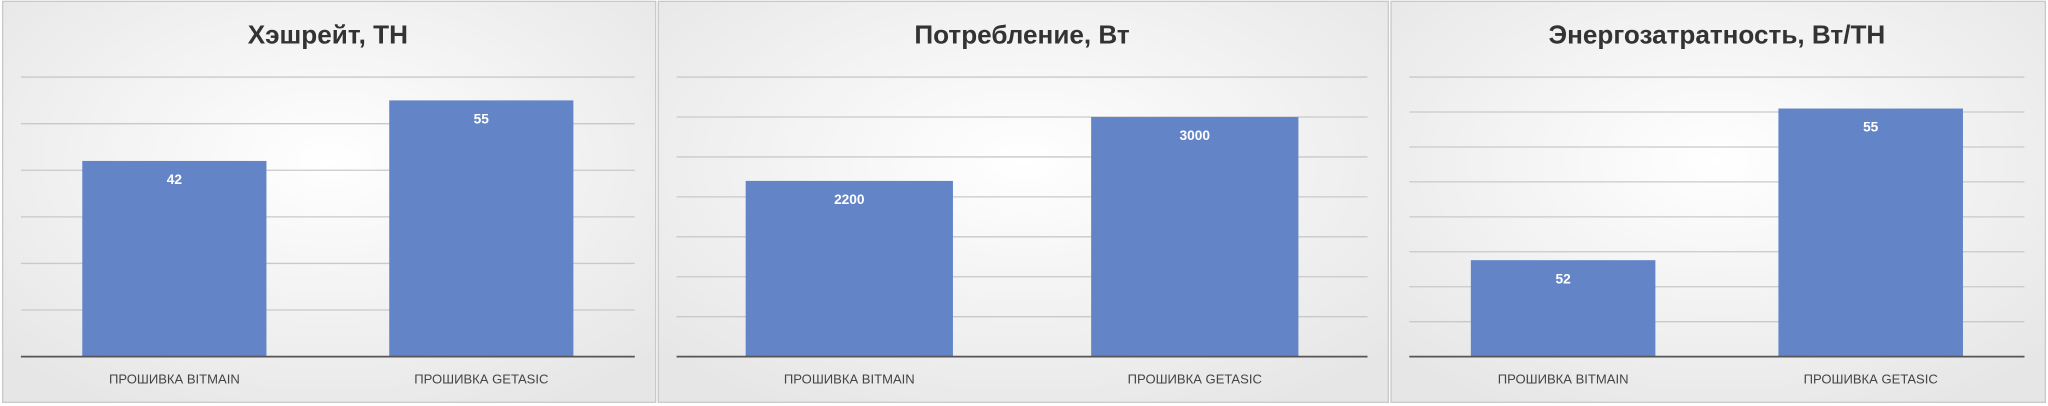  Describe the element at coordinates (328, 35) in the screenshot. I see `chart-title: Хэшрейт, TH` at that location.